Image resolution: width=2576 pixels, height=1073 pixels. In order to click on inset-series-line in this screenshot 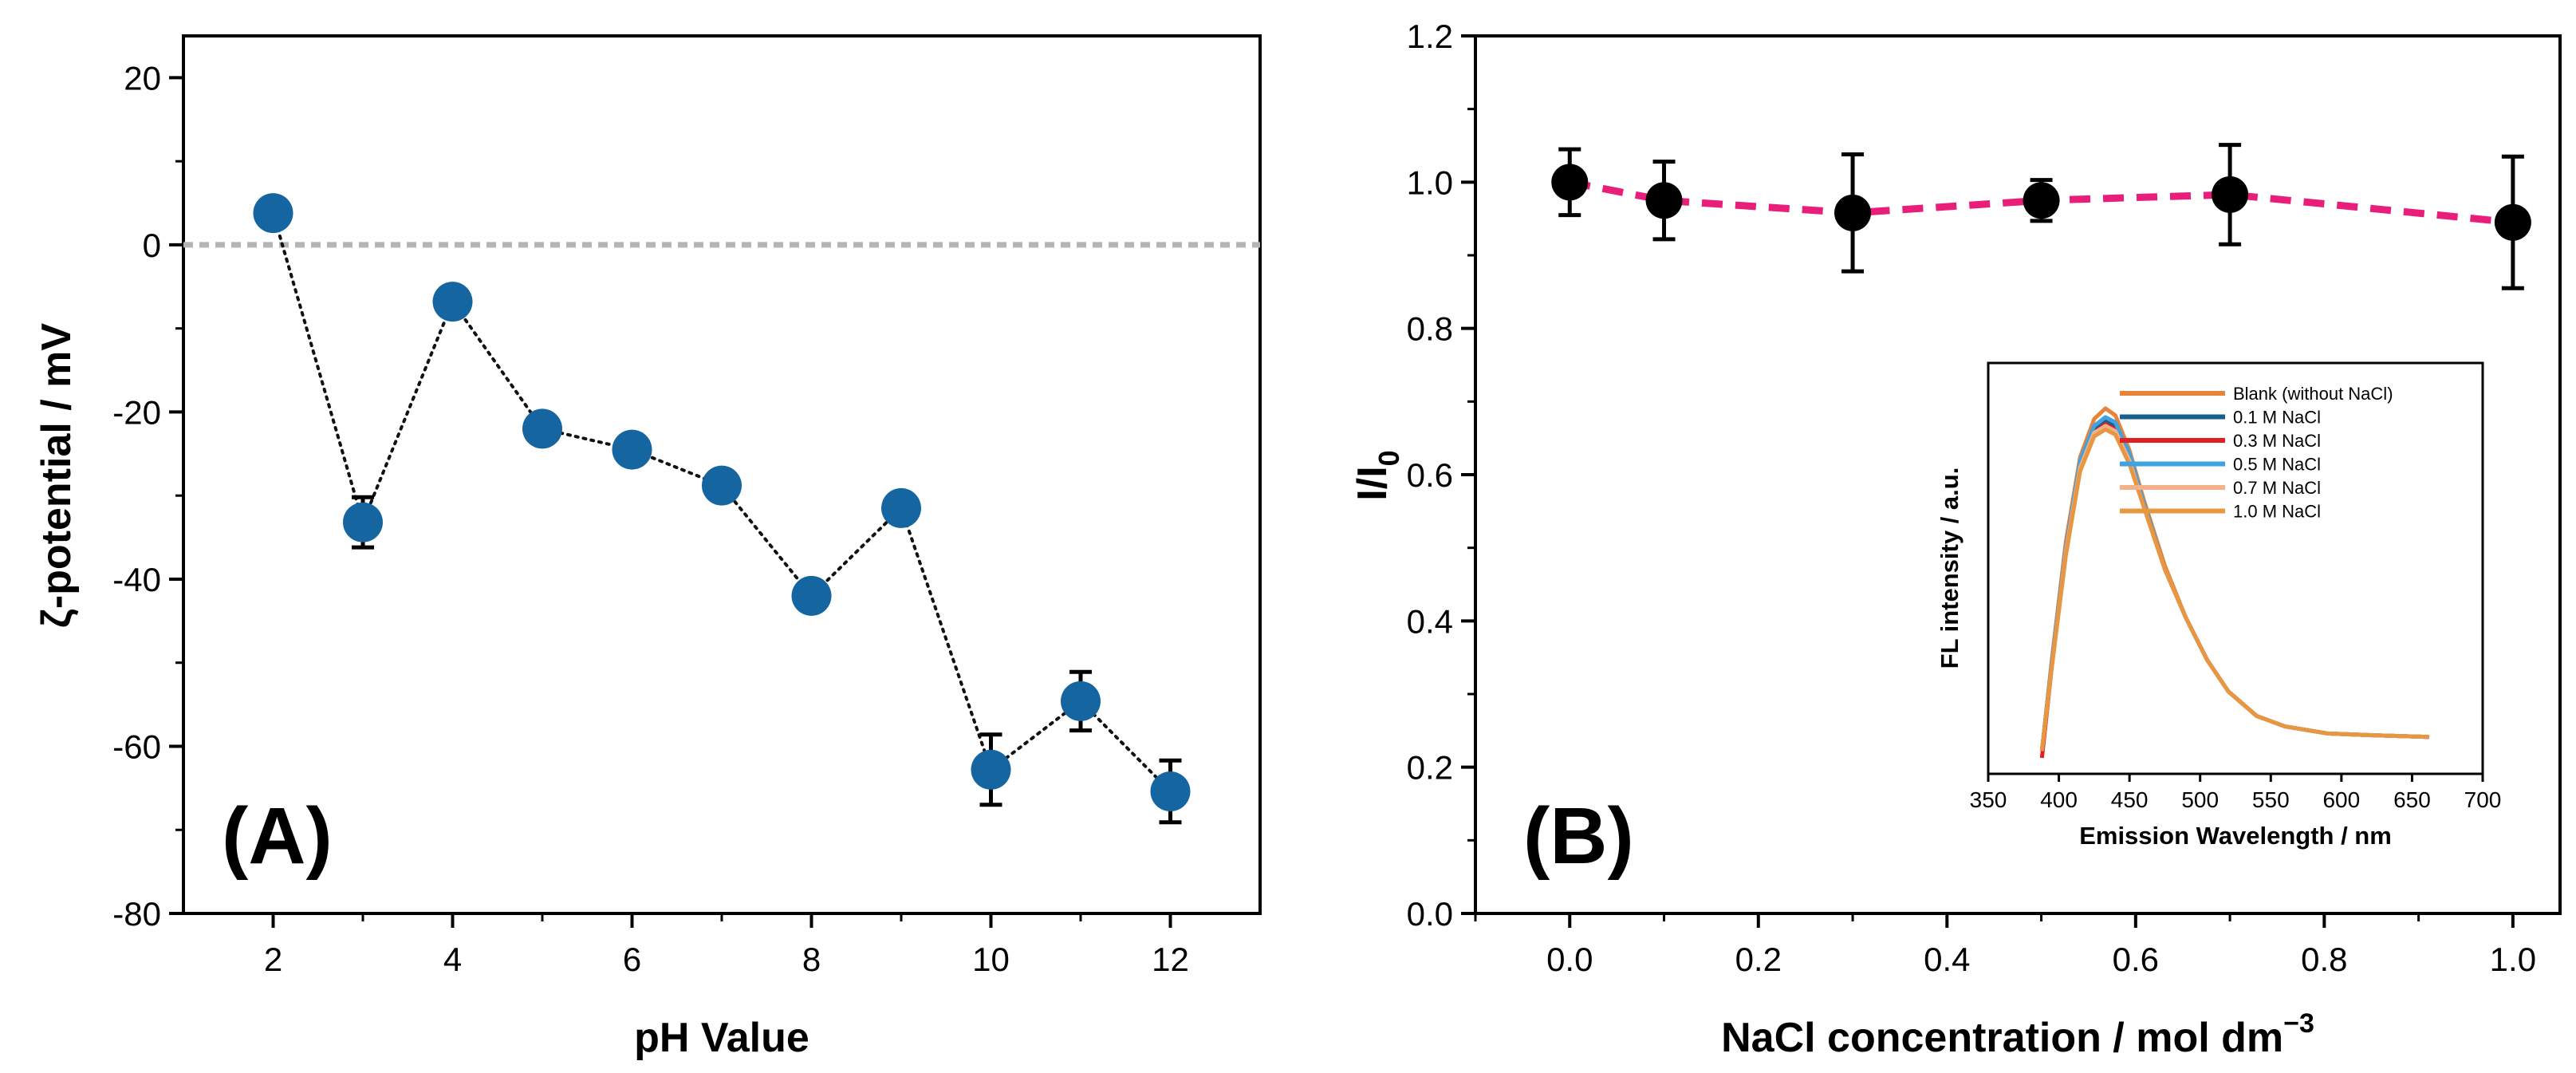, I will do `click(2234, 589)`.